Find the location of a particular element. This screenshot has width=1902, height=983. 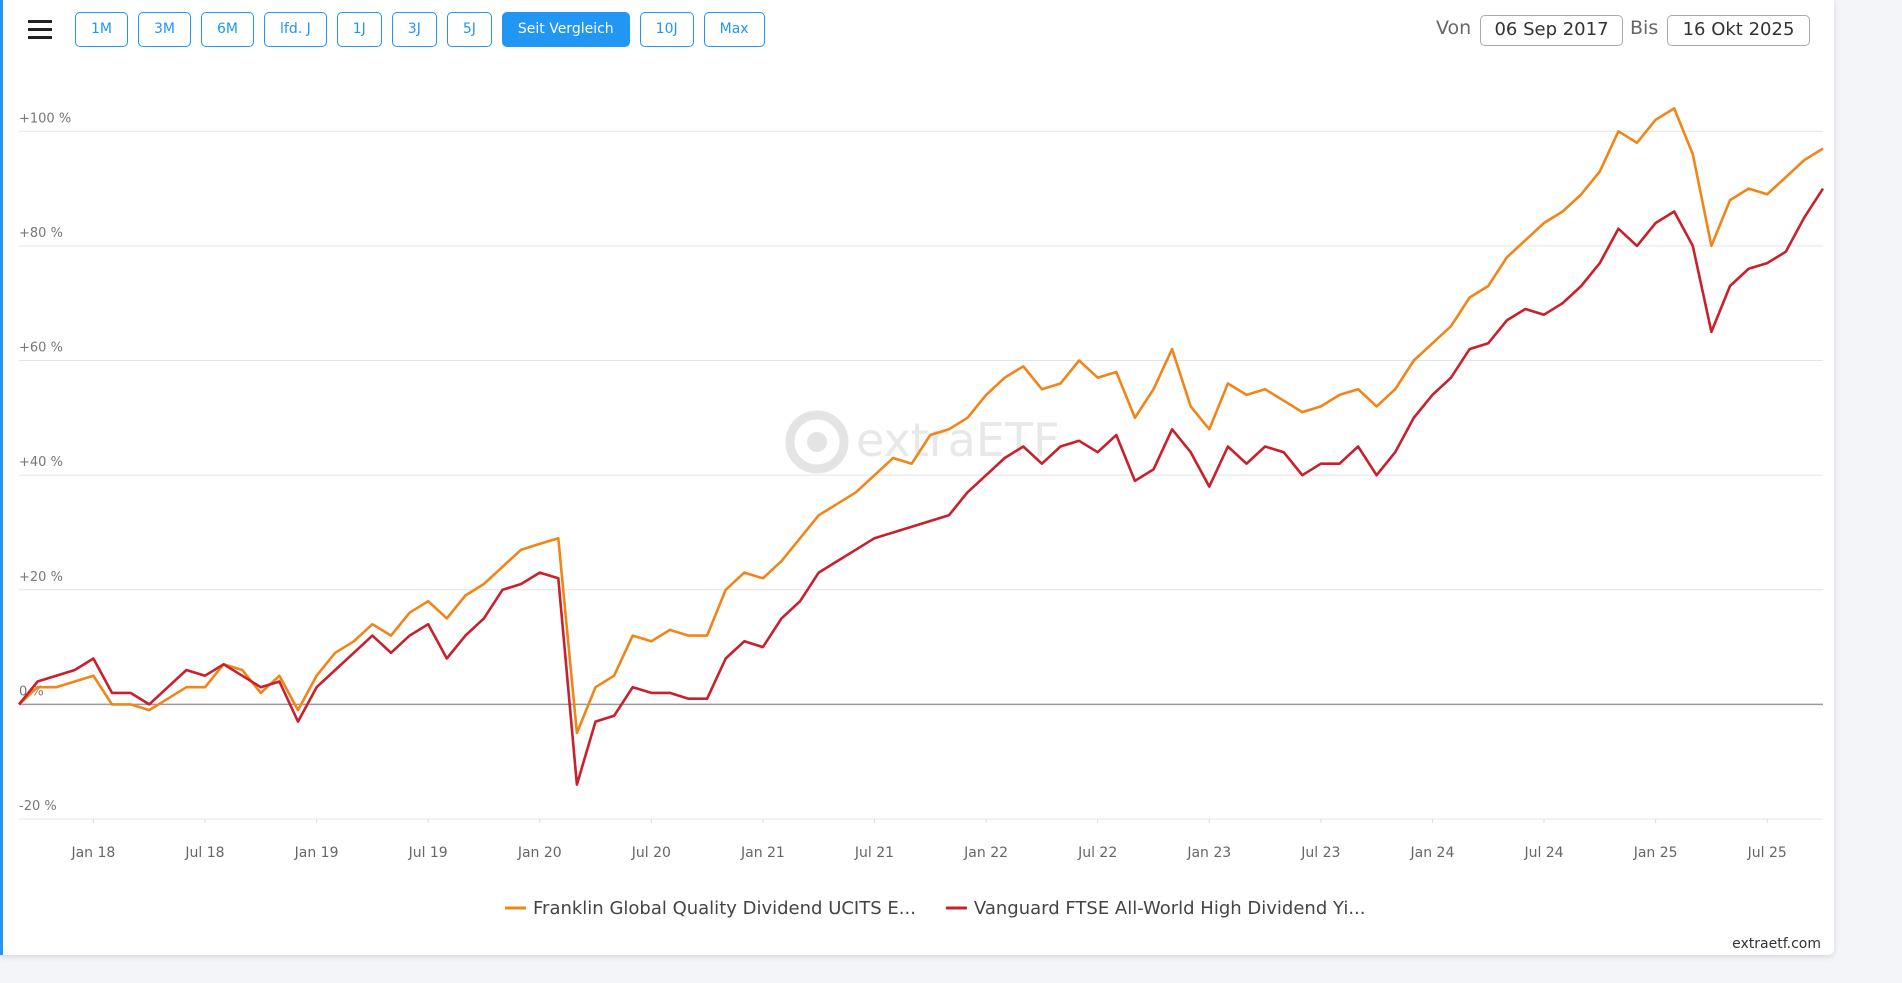

x-tick-label: Jan 22 is located at coordinates (985, 853).